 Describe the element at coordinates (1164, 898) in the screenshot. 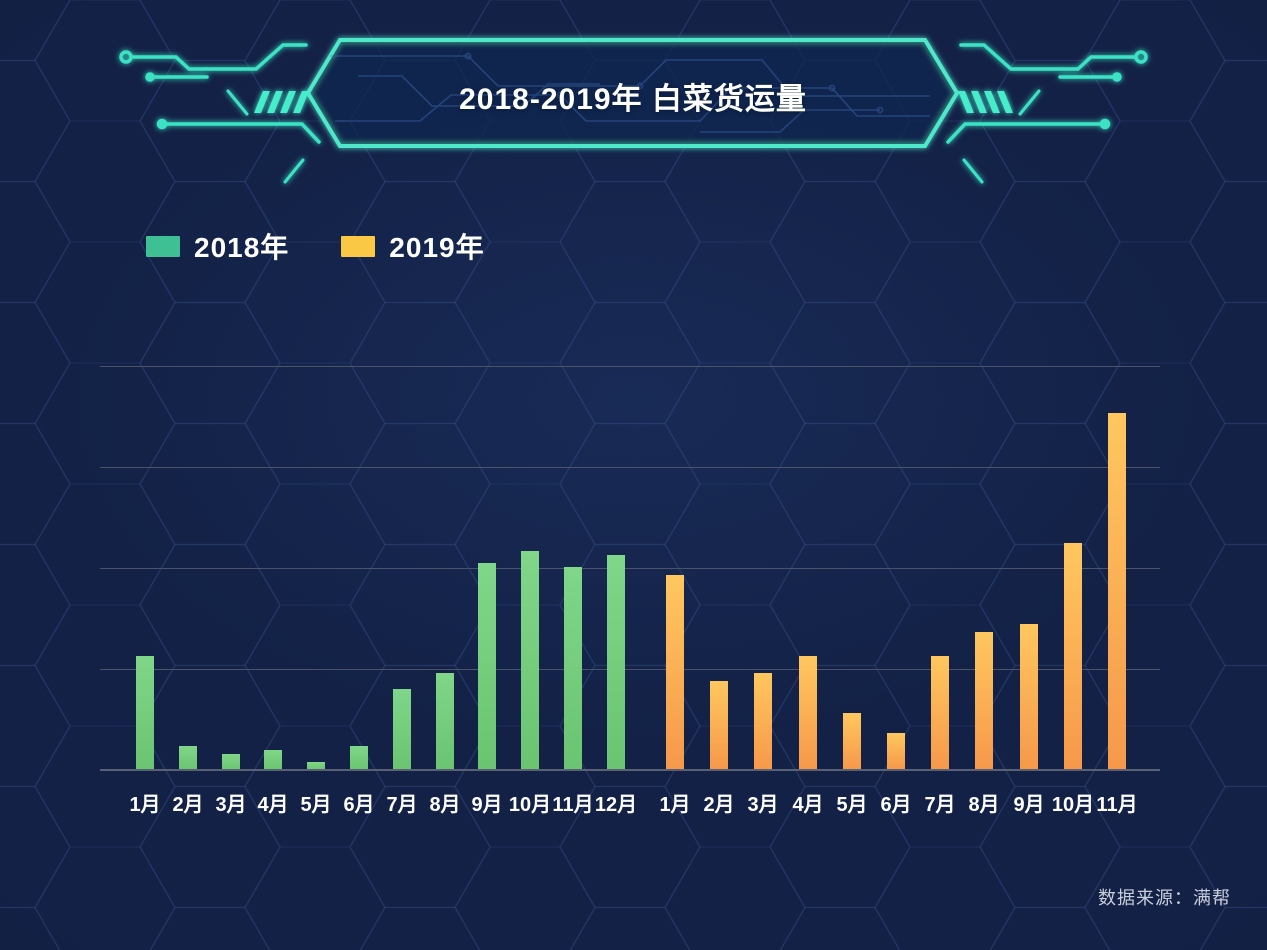

I see `data-source-note: 数据来源：满帮` at that location.